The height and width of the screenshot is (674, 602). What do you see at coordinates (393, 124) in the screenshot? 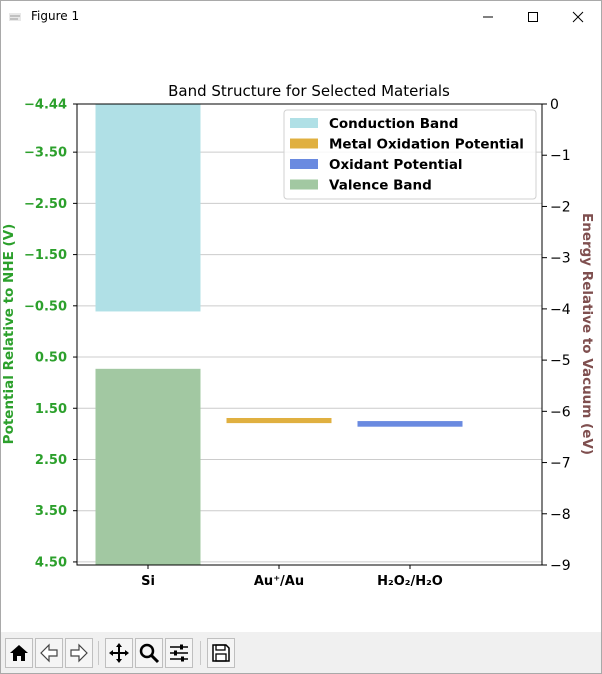
I see `legend-label: Conduction Band` at bounding box center [393, 124].